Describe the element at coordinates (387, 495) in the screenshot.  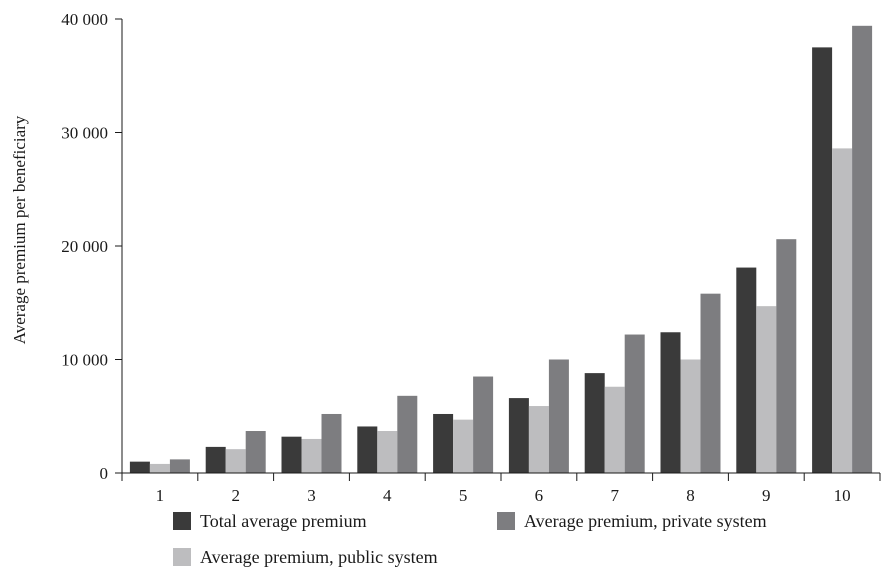
I see `x-tick-label: 4` at that location.